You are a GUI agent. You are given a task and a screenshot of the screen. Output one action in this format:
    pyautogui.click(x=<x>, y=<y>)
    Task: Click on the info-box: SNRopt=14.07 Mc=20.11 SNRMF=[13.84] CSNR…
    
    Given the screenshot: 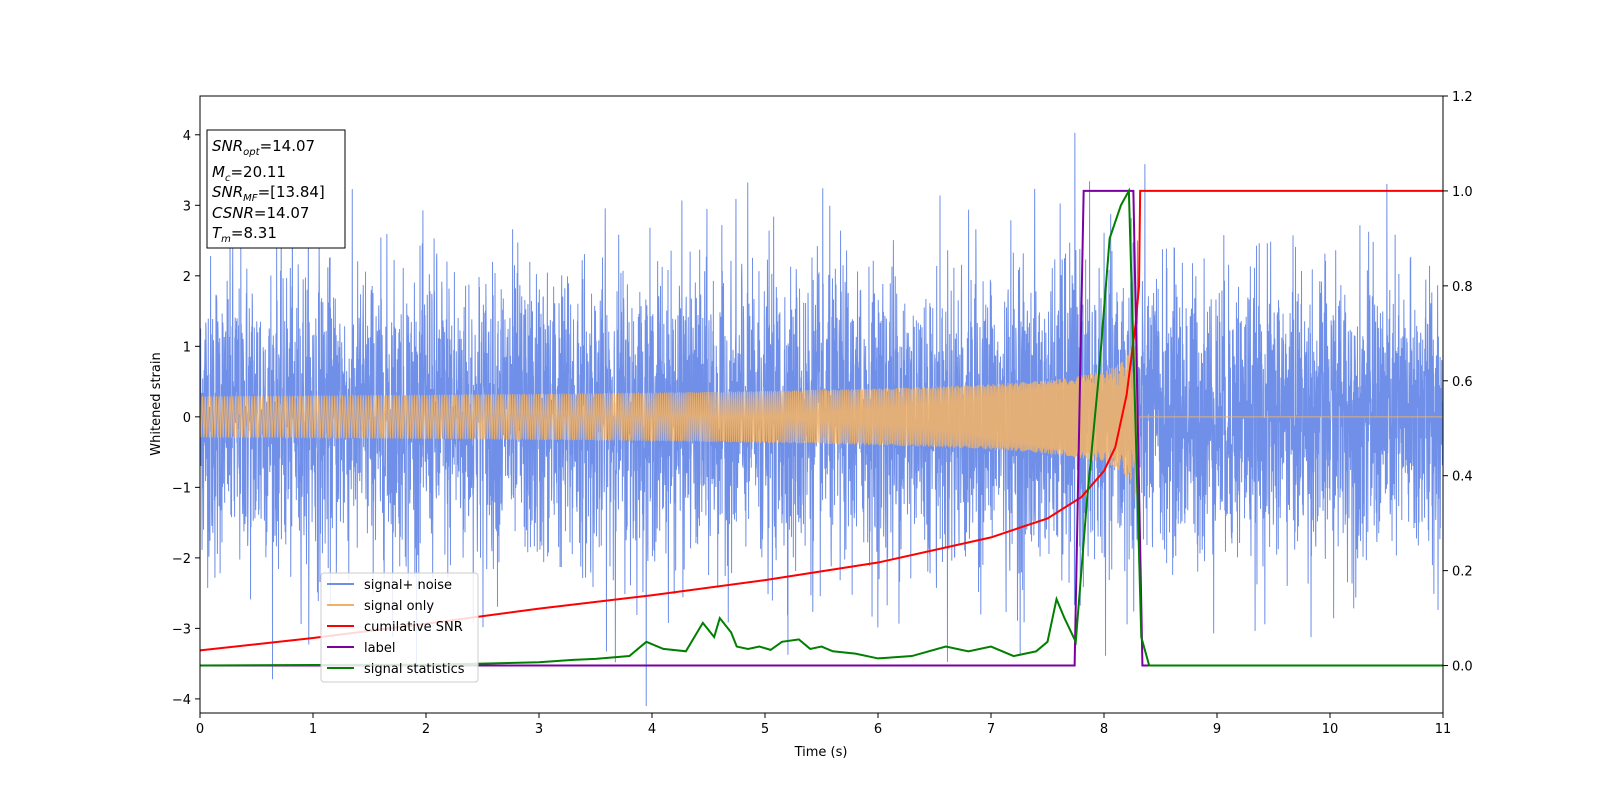 What is the action you would take?
    pyautogui.click(x=276, y=189)
    